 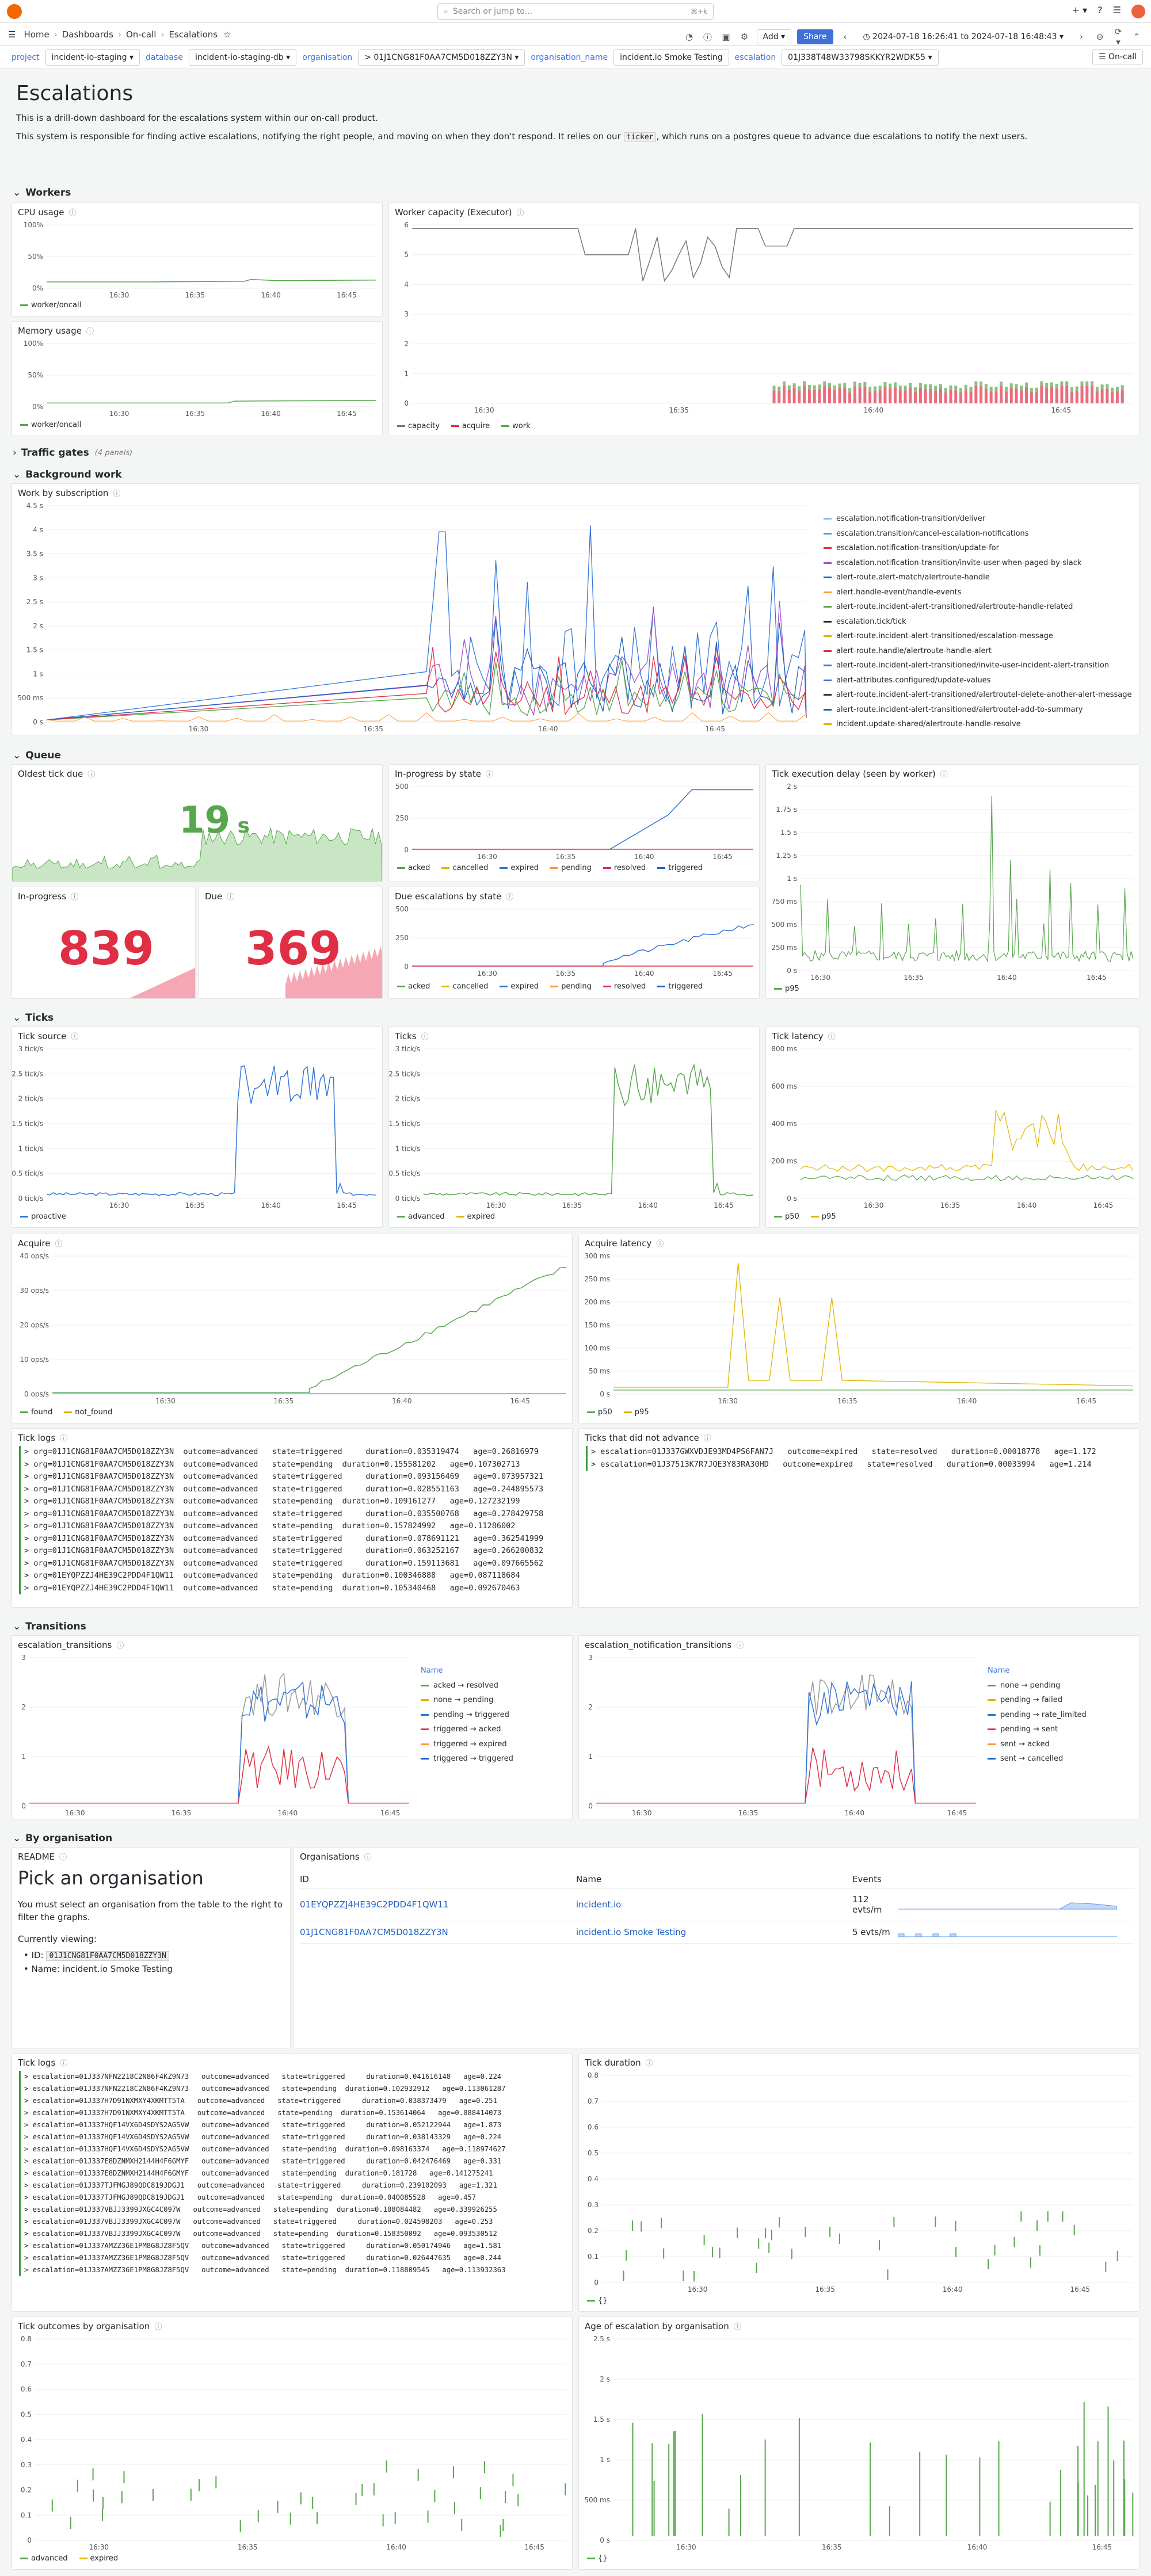 What do you see at coordinates (859, 1644) in the screenshot?
I see `panel-title: escalation_notification_transitions ⓘ` at bounding box center [859, 1644].